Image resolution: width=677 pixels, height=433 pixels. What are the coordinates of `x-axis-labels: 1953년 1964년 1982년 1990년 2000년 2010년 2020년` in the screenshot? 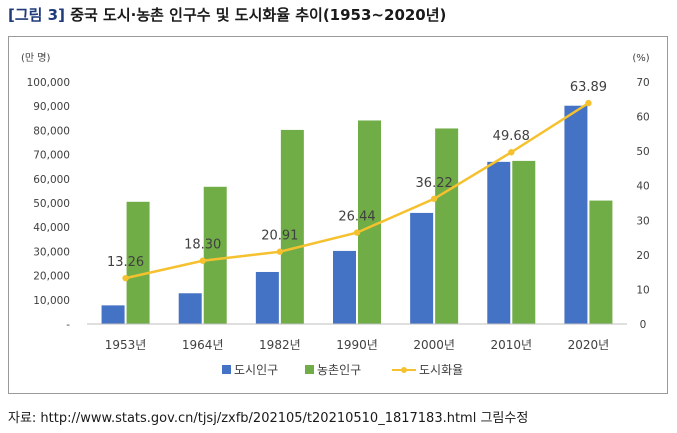 It's located at (357, 345).